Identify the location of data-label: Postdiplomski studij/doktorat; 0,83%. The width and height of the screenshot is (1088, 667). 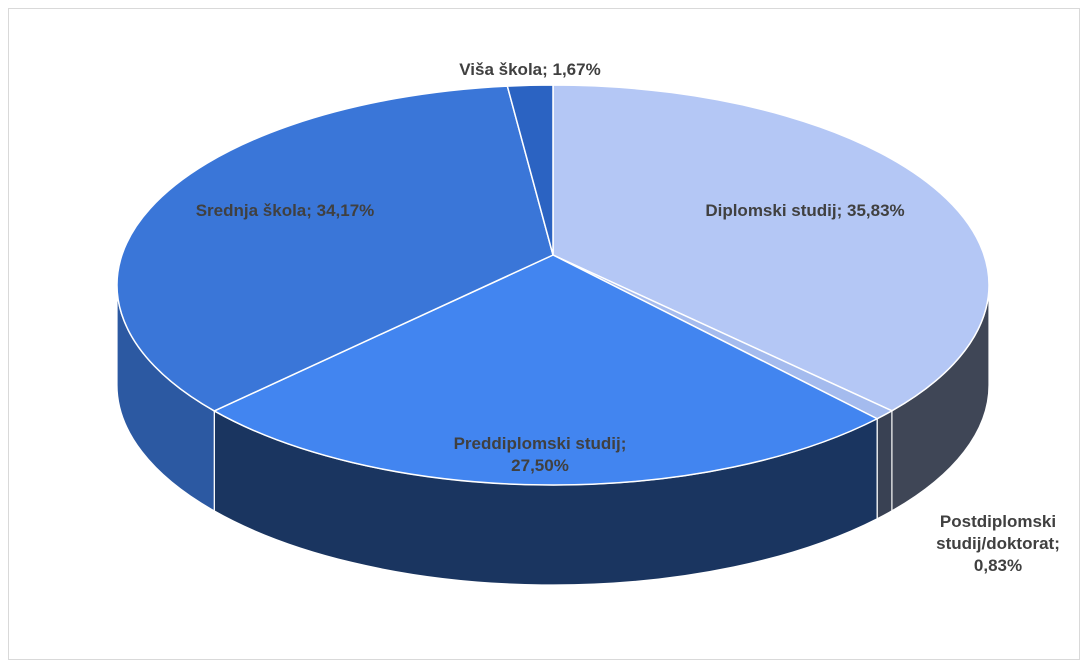
(998, 543).